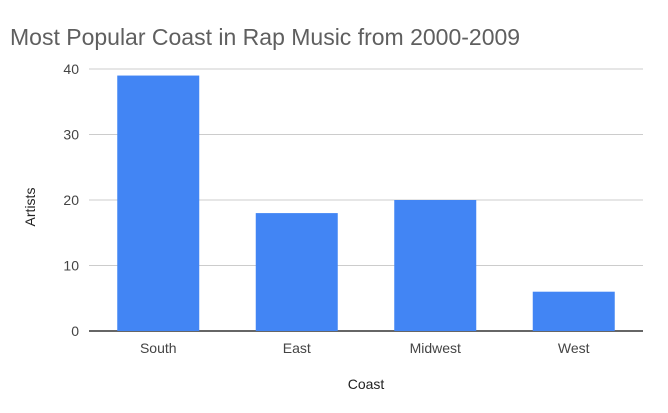 The image size is (668, 413). Describe the element at coordinates (71, 69) in the screenshot. I see `y-tick-label: 40` at that location.